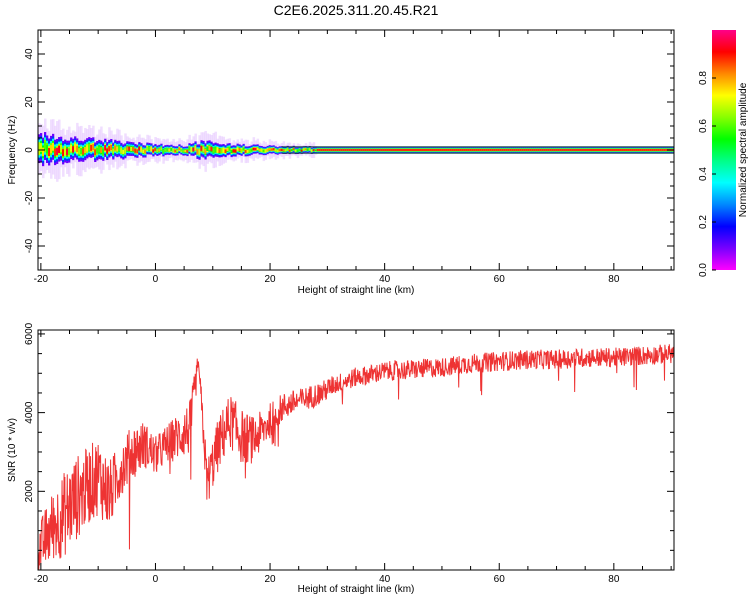 This screenshot has width=750, height=600. Describe the element at coordinates (29, 54) in the screenshot. I see `y-tick-label: 40` at that location.